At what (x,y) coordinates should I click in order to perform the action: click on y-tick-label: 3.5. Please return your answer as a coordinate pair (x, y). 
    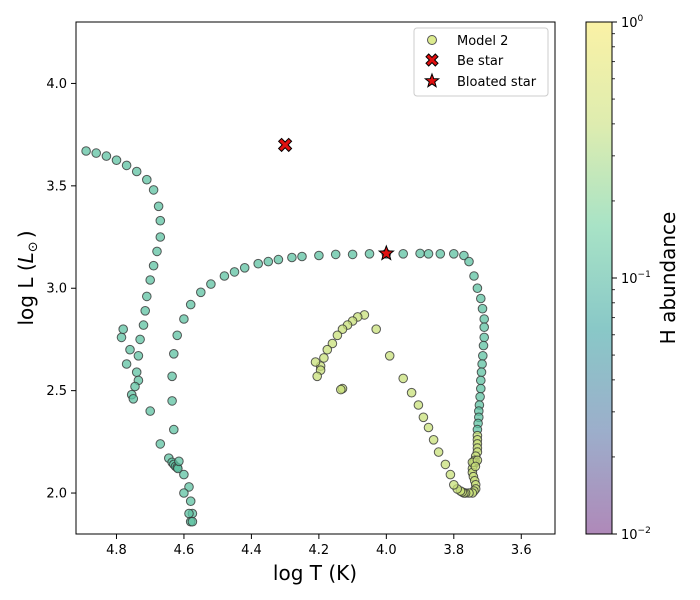
    Looking at the image, I should click on (56, 186).